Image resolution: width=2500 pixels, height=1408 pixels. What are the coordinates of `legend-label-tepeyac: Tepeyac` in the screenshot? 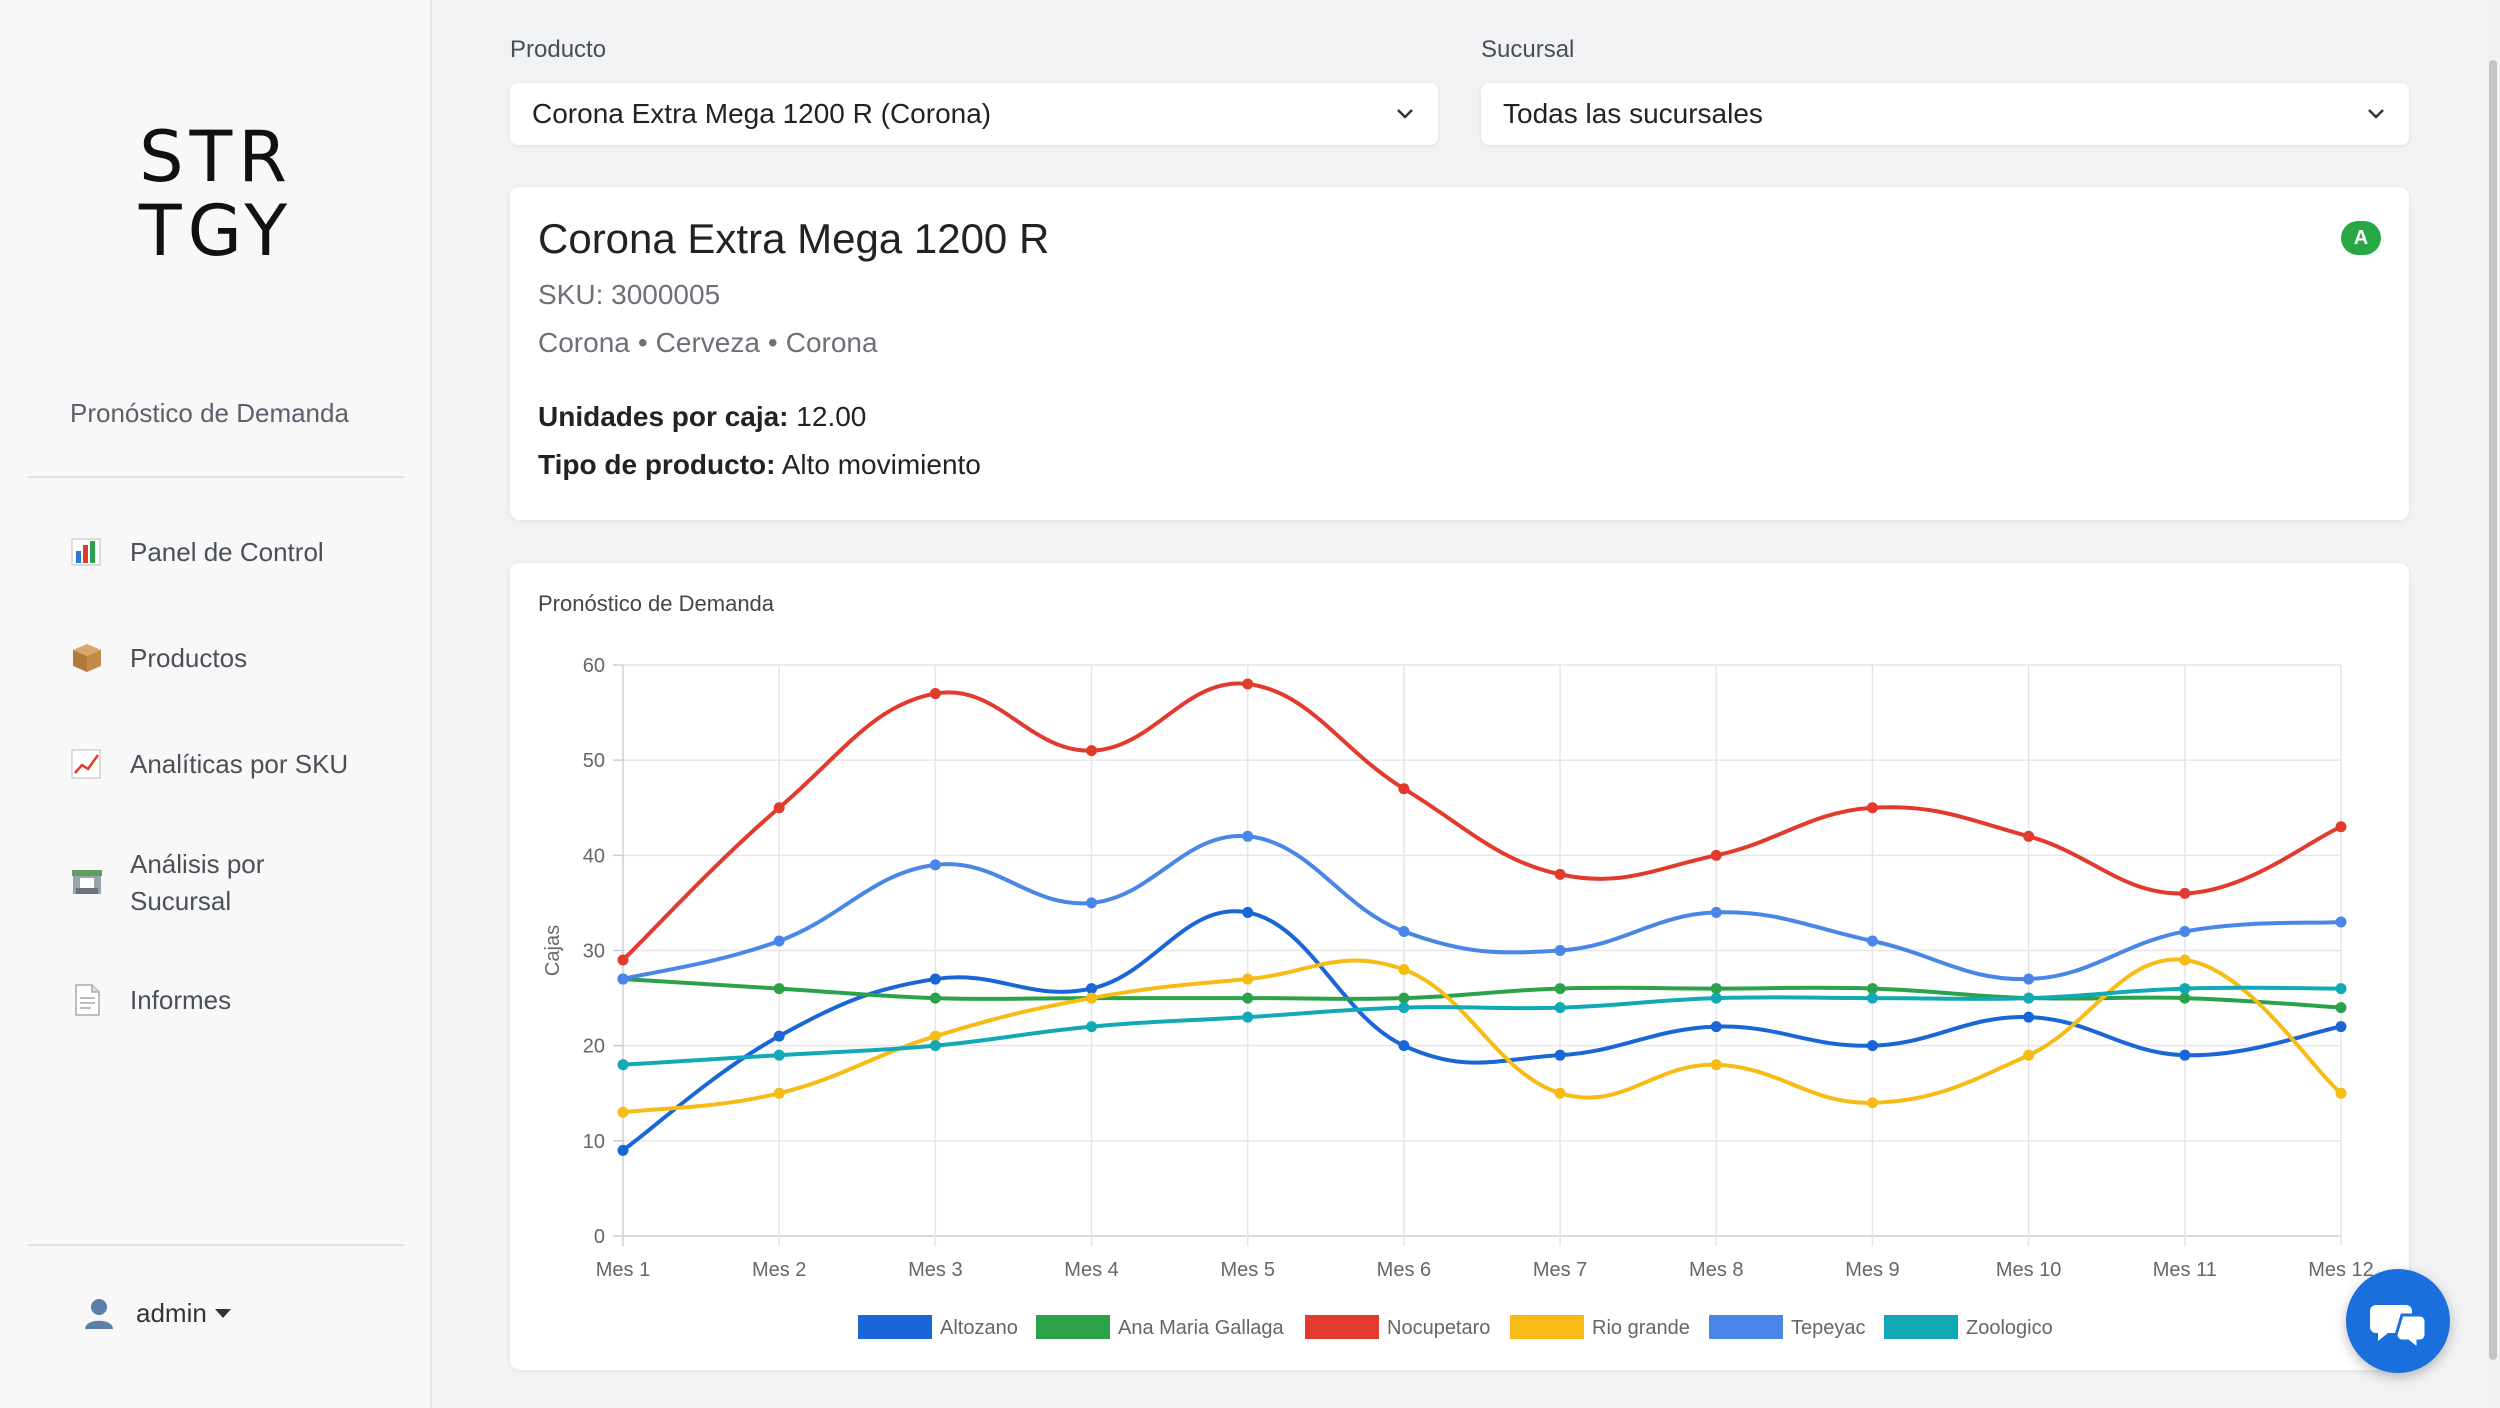 It's located at (1828, 1328).